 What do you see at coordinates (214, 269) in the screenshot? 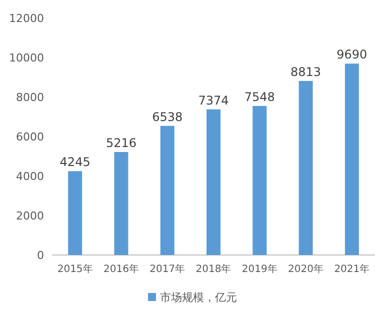
I see `x-tick-label: 2018年` at bounding box center [214, 269].